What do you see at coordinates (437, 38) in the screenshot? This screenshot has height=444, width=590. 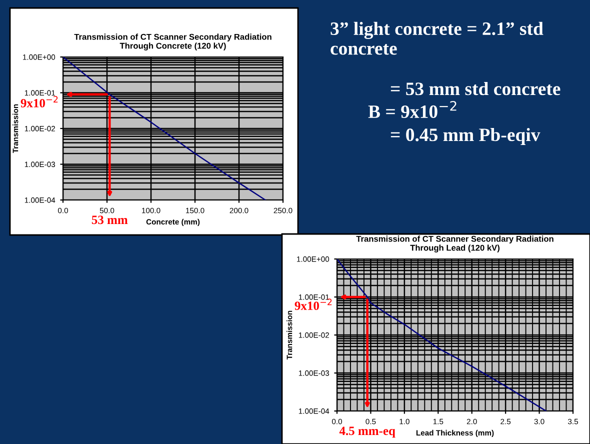 I see `text: 3” light concrete = 2.1” std concrete` at bounding box center [437, 38].